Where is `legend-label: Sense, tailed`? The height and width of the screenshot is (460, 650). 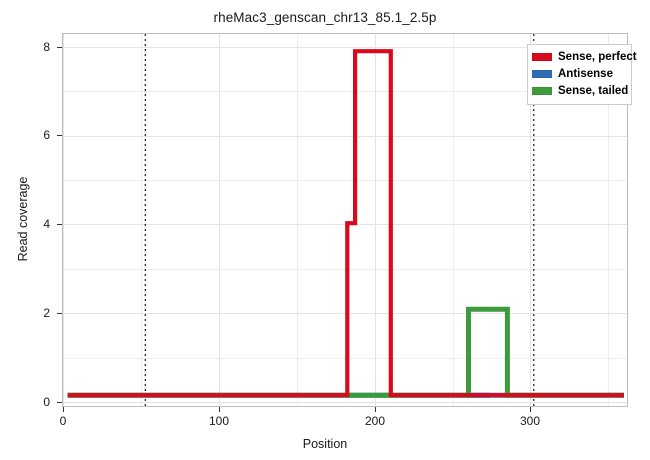 legend-label: Sense, tailed is located at coordinates (593, 91).